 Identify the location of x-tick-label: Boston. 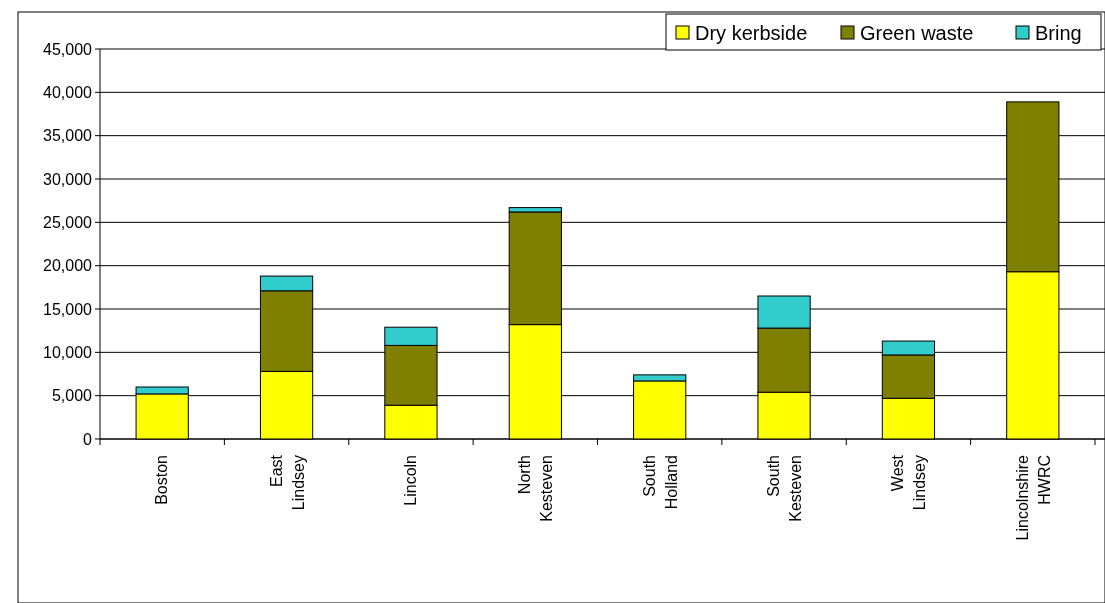
(162, 480).